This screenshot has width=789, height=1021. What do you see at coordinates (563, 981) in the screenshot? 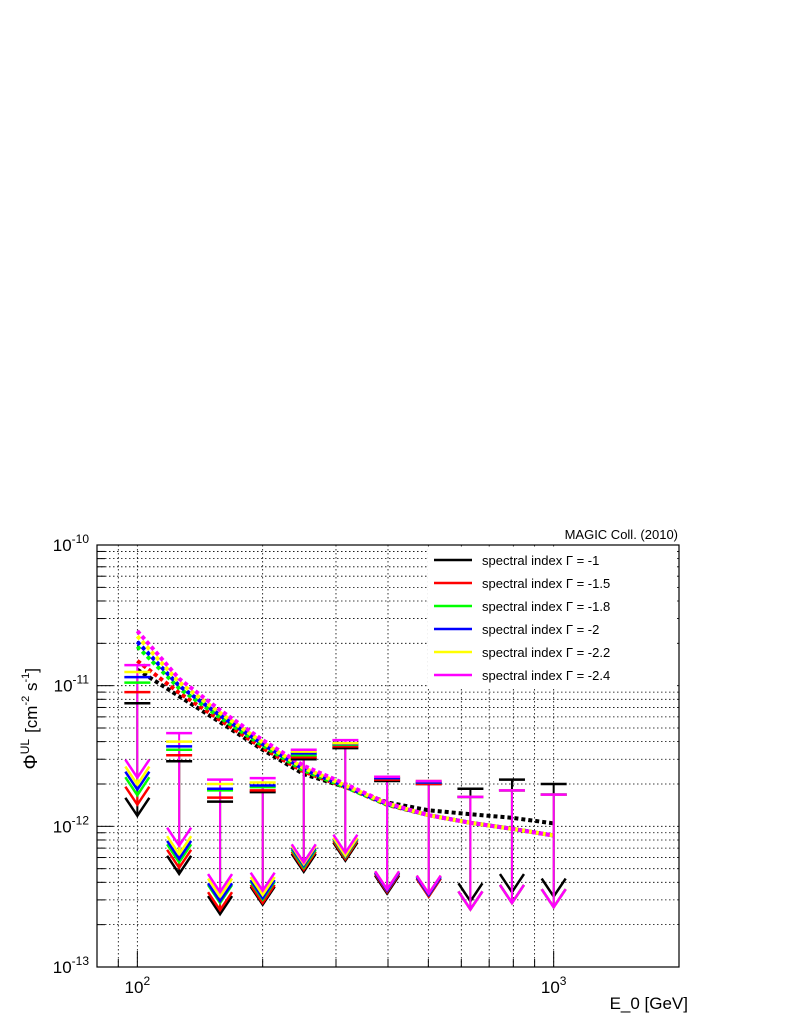
I see `x-tick-label-exp: 3` at bounding box center [563, 981].